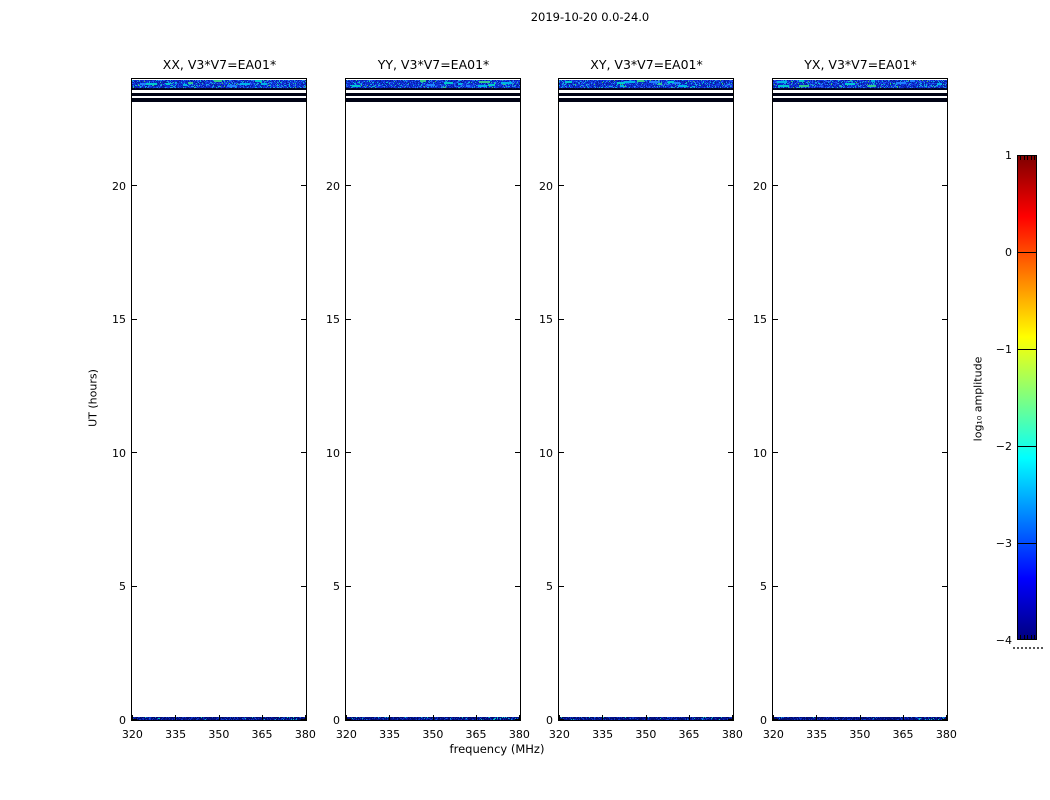 This screenshot has width=1050, height=800. What do you see at coordinates (1003, 349) in the screenshot?
I see `colorbar-tick-label: −1` at bounding box center [1003, 349].